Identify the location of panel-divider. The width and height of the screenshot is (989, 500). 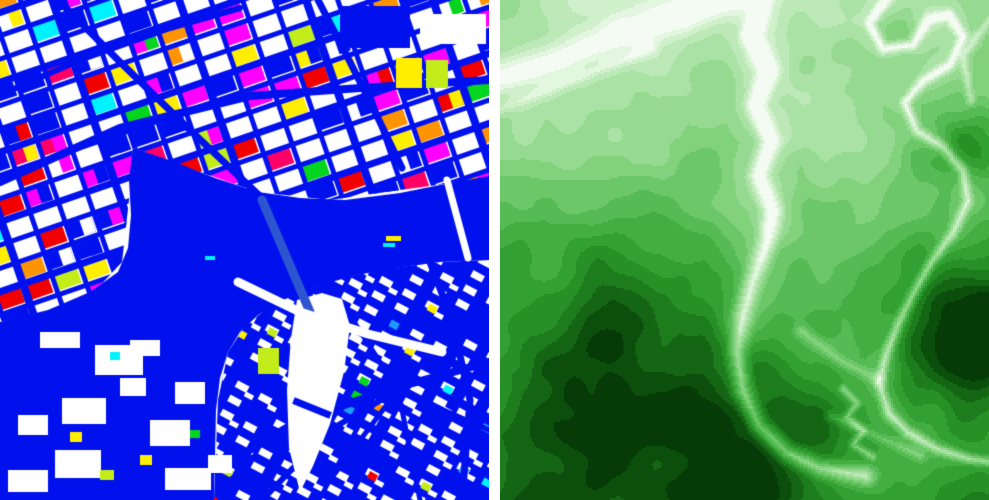
(494, 250).